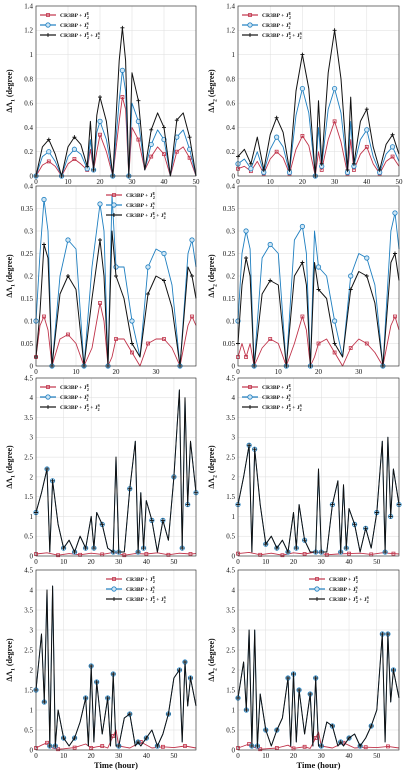 This screenshot has width=404, height=772. What do you see at coordinates (146, 599) in the screenshot?
I see `legend-entry: CR3BP + JE 2 + JS 2` at bounding box center [146, 599].